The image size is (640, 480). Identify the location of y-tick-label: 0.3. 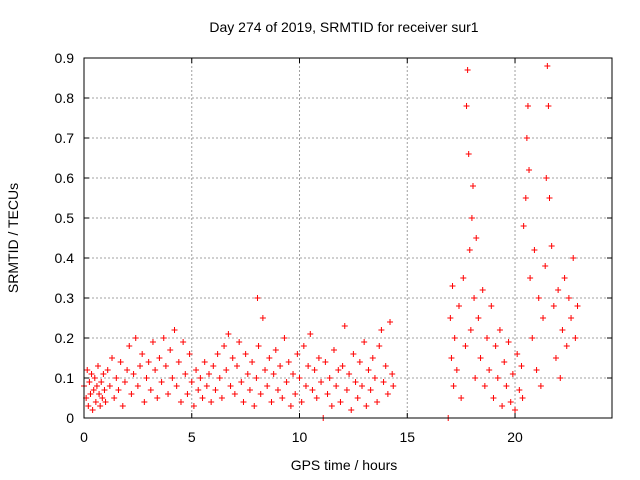
(65, 298).